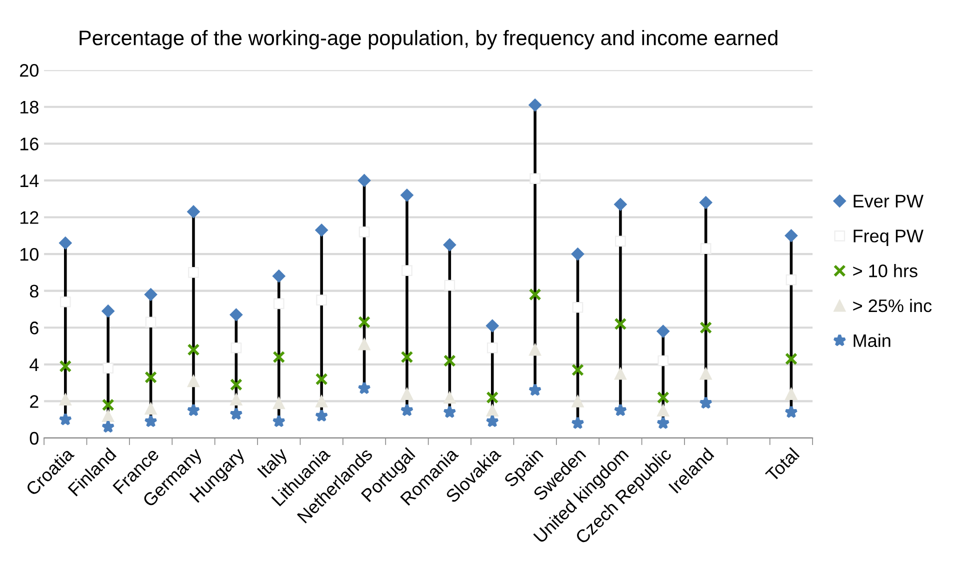 The width and height of the screenshot is (979, 584). What do you see at coordinates (34, 401) in the screenshot?
I see `y-tick-label: 2` at bounding box center [34, 401].